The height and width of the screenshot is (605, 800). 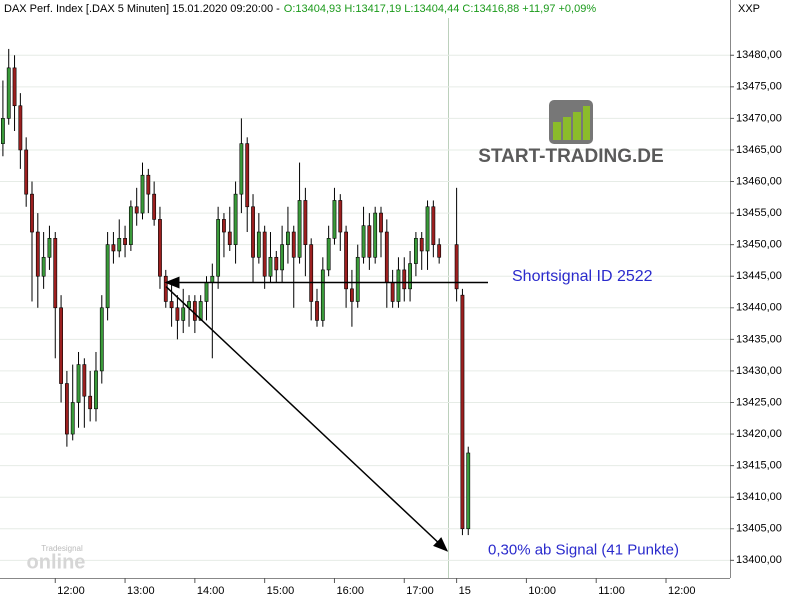 I want to click on x-tick-label: 11:00, so click(x=611, y=591).